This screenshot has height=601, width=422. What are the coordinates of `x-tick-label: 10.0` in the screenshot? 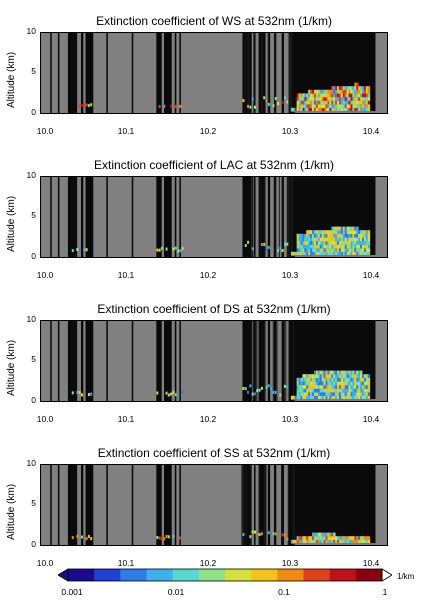 It's located at (45, 131).